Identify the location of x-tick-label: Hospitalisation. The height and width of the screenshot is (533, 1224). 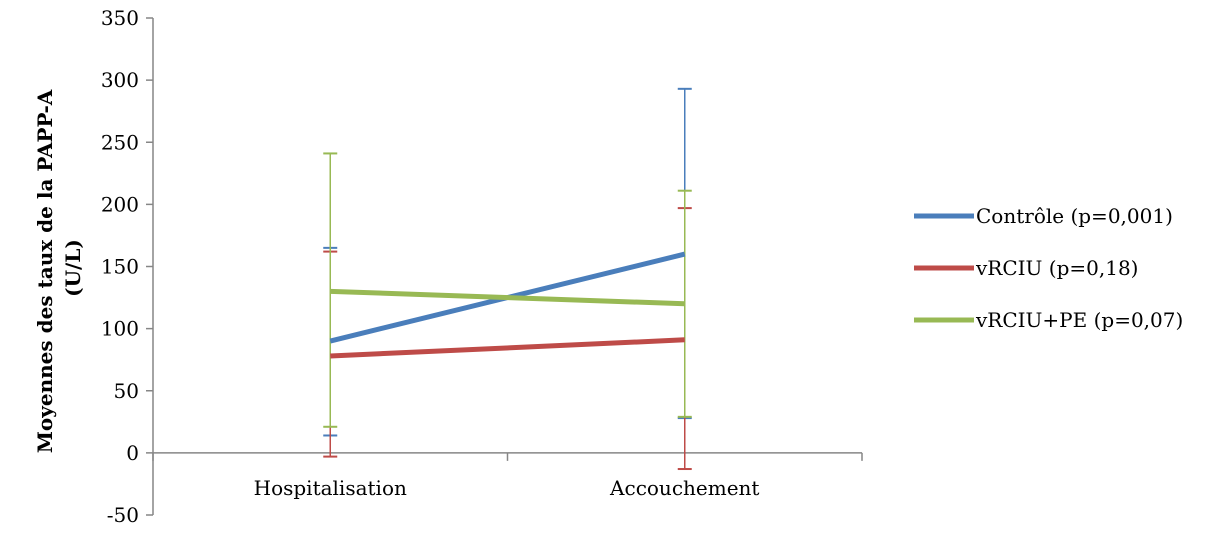
(330, 488).